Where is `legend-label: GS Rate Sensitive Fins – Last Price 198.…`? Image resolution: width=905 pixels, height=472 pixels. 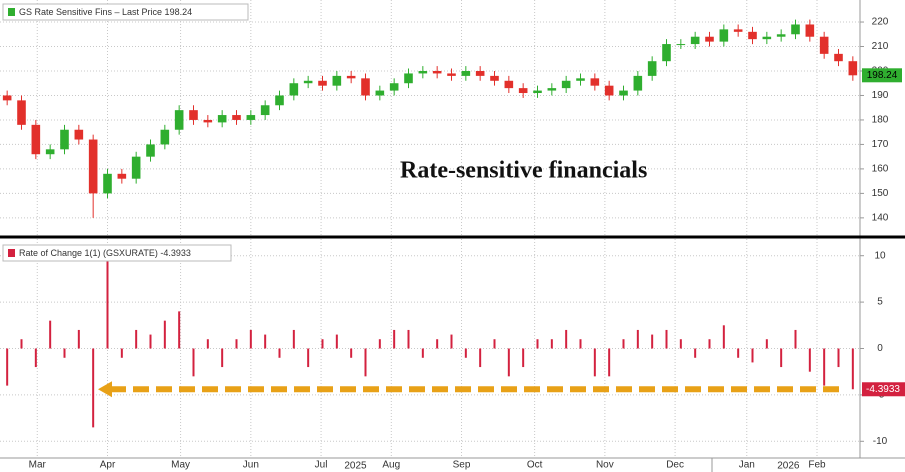 legend-label: GS Rate Sensitive Fins – Last Price 198.… is located at coordinates (105, 12).